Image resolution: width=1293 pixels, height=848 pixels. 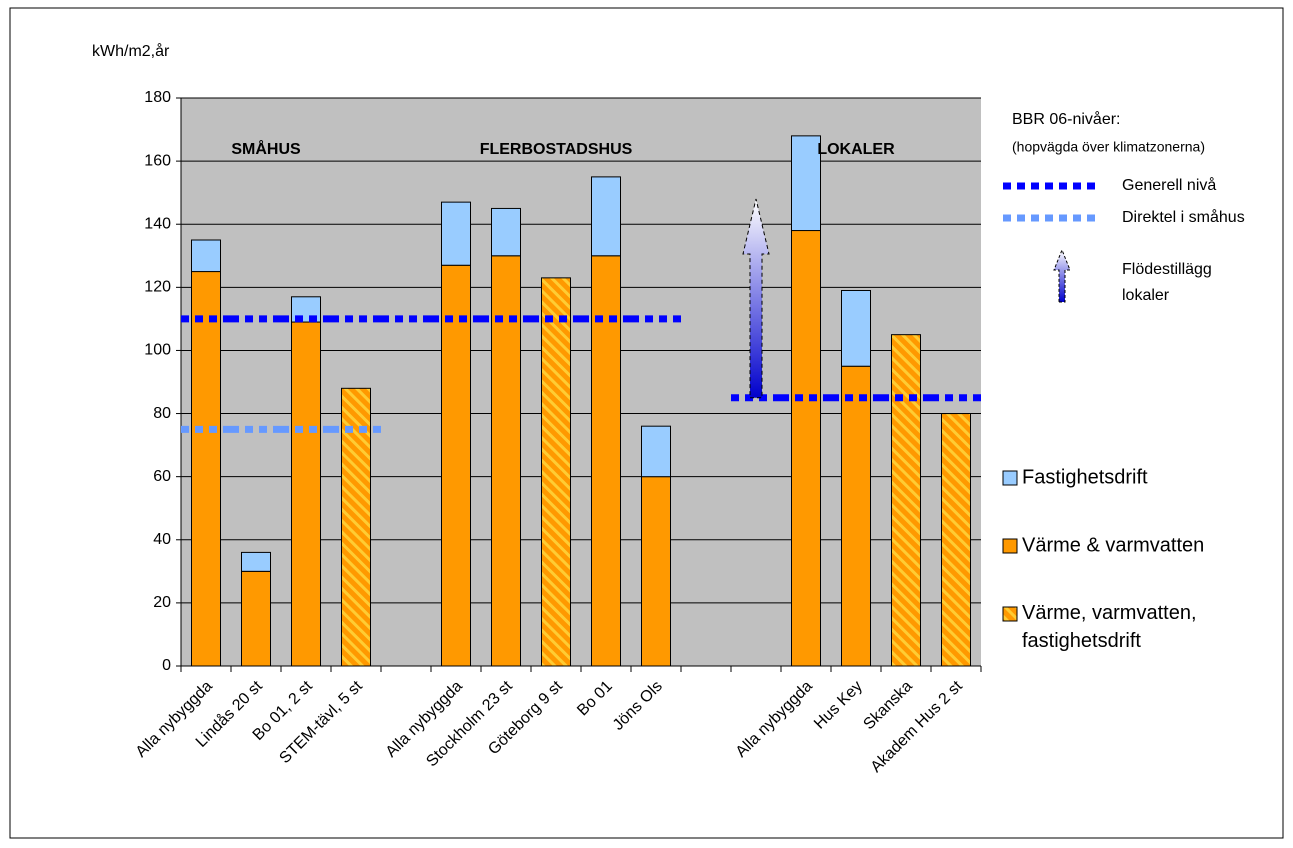 I want to click on legend-label: Fastighetsdrift, so click(x=1085, y=477).